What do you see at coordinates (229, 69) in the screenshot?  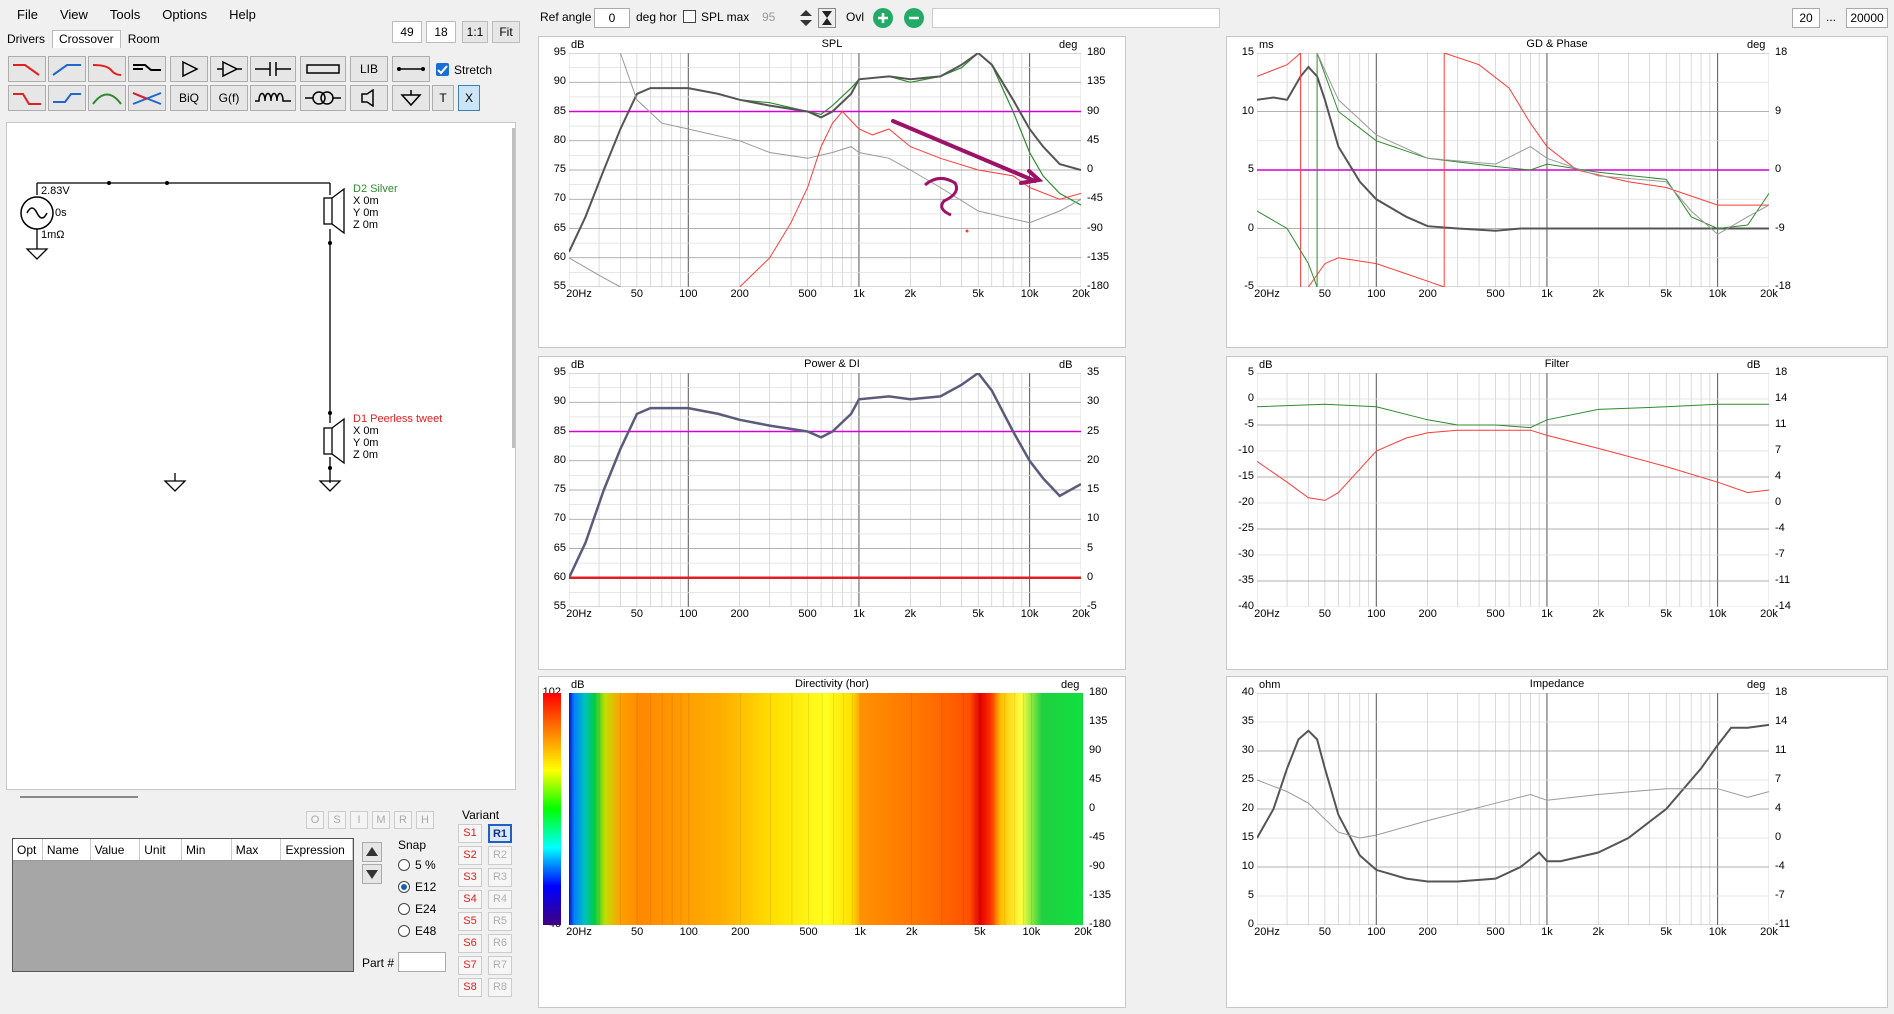 I see `opamp-button` at bounding box center [229, 69].